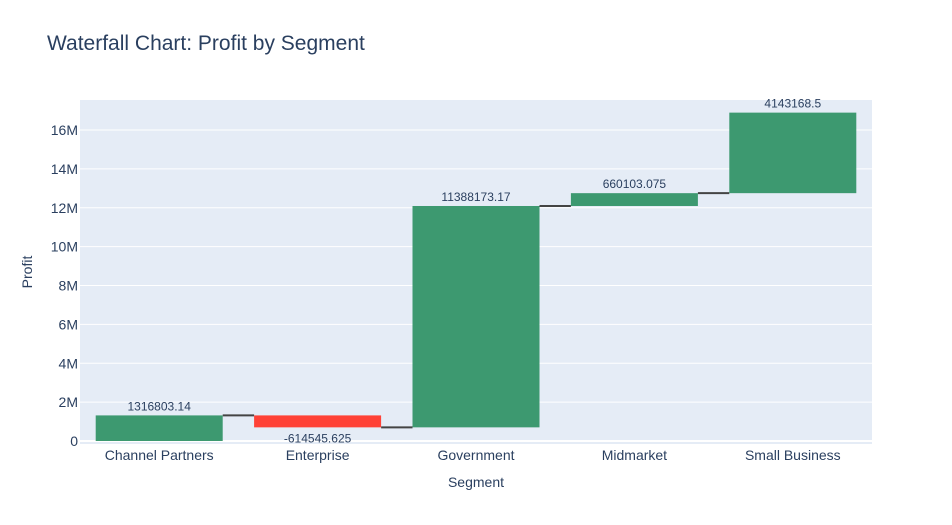  Describe the element at coordinates (793, 153) in the screenshot. I see `bar-small-business` at that location.